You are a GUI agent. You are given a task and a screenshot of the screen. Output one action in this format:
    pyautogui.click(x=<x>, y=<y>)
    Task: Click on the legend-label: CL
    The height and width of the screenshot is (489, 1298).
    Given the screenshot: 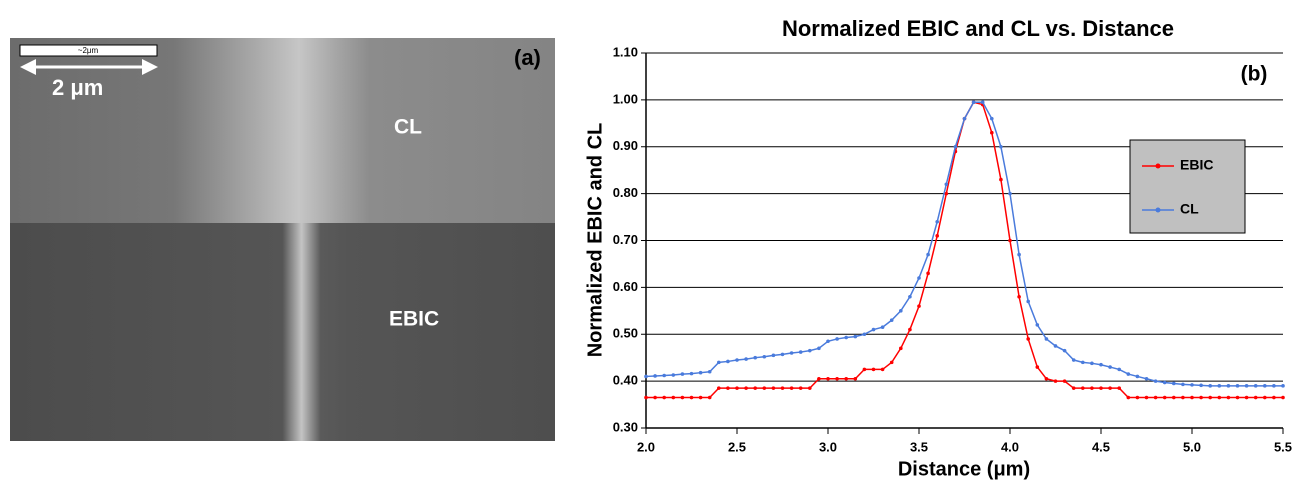 What is the action you would take?
    pyautogui.click(x=1189, y=209)
    